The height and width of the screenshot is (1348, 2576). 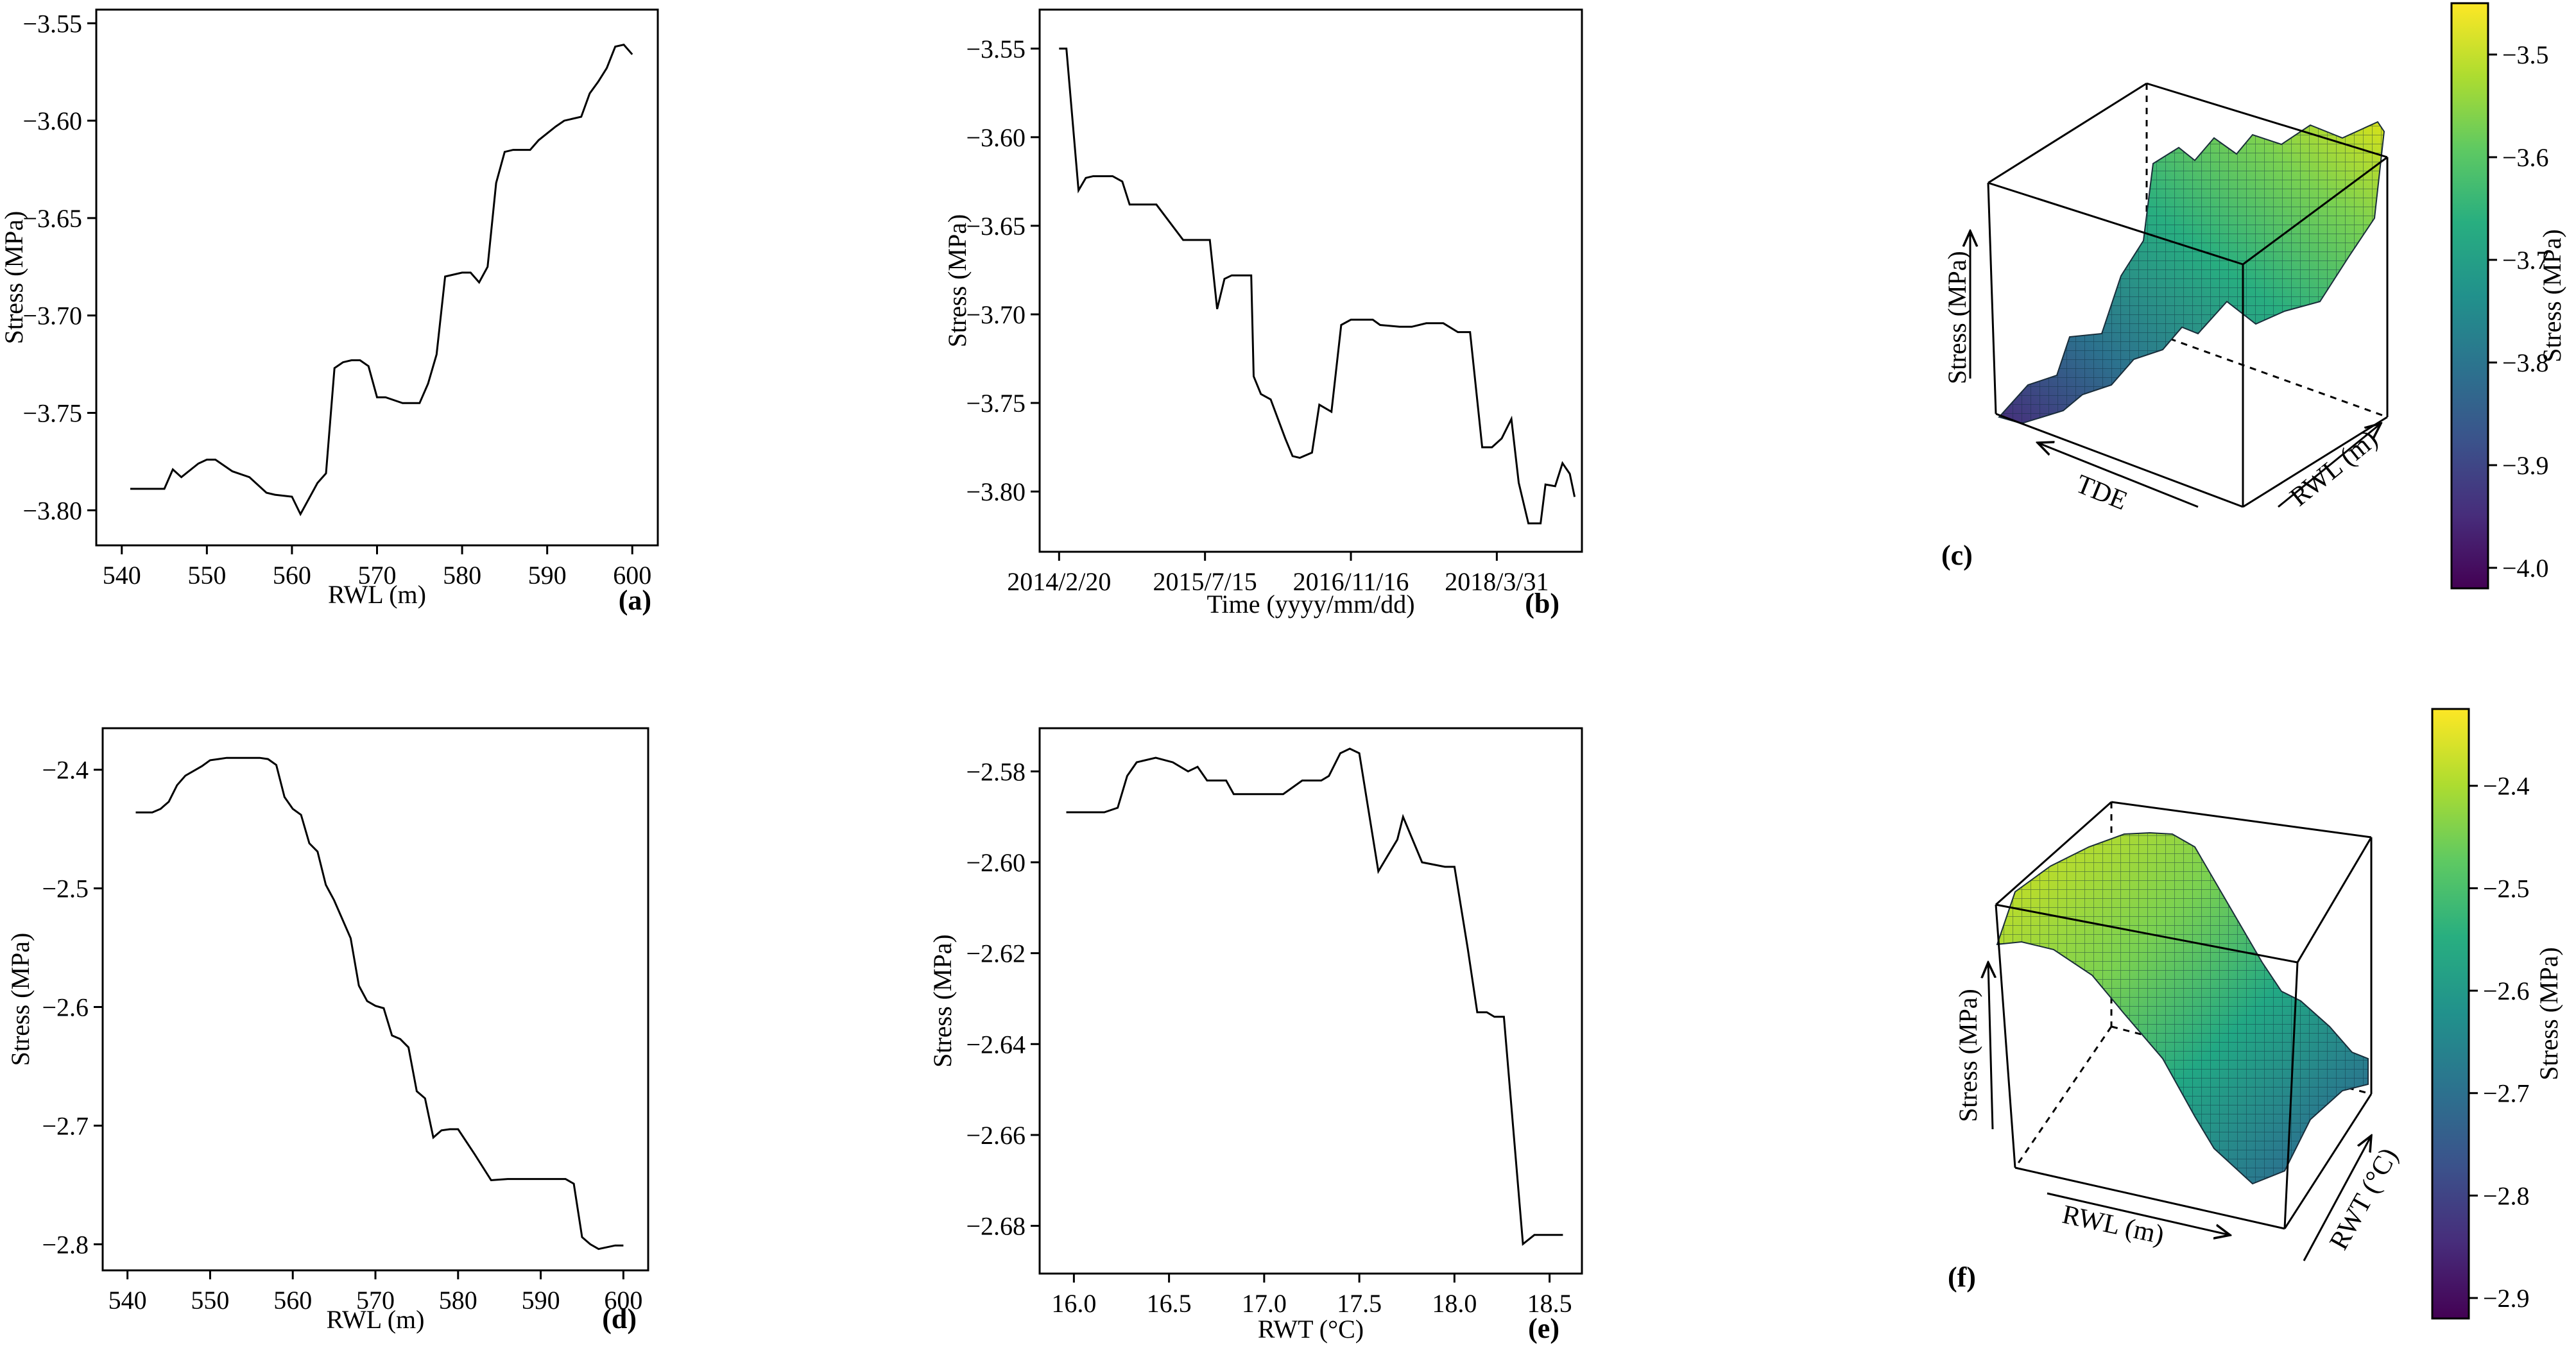 I want to click on rwt-axis-arrow, so click(x=2337, y=1199).